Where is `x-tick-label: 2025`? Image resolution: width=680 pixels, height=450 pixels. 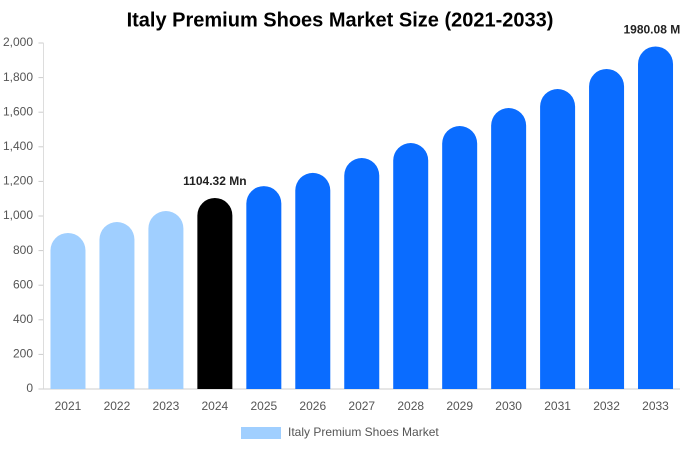 x-tick-label: 2025 is located at coordinates (263, 406).